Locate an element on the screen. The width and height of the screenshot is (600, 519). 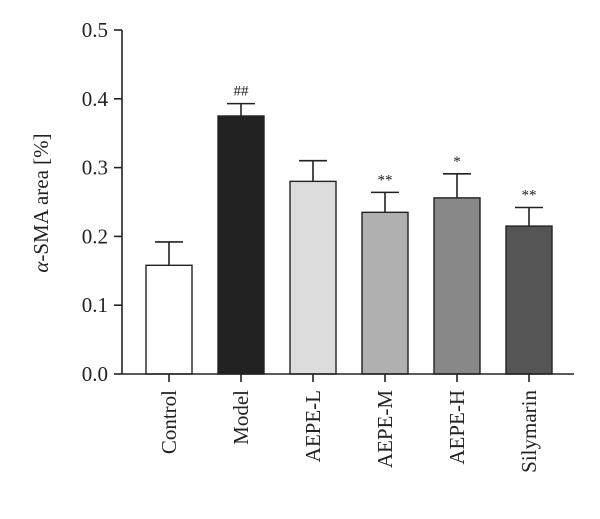
bar-aepe-l is located at coordinates (313, 277).